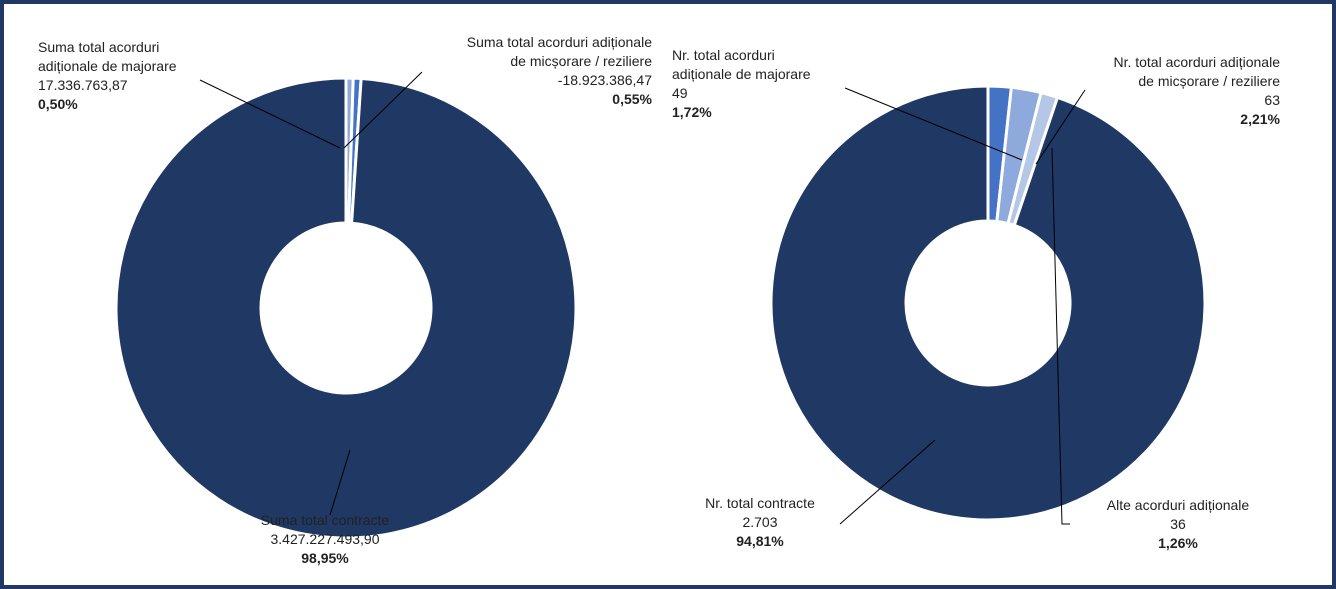 The height and width of the screenshot is (589, 1336). I want to click on data-label-percent: 1,72%, so click(692, 112).